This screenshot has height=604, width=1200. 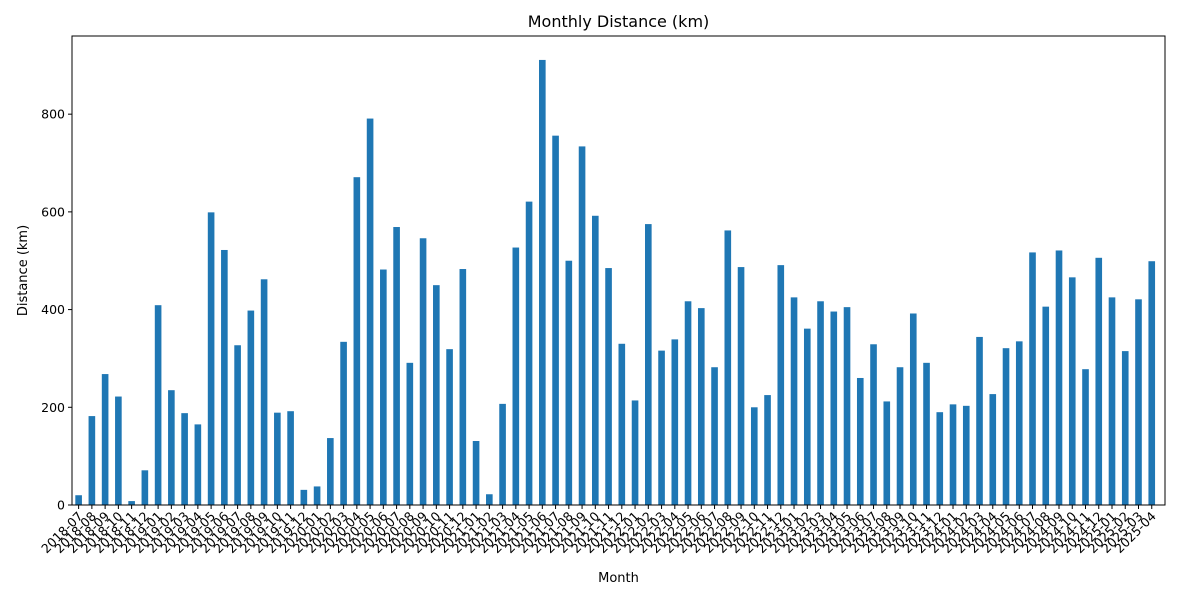 What do you see at coordinates (61, 505) in the screenshot?
I see `y-tick-label: 0` at bounding box center [61, 505].